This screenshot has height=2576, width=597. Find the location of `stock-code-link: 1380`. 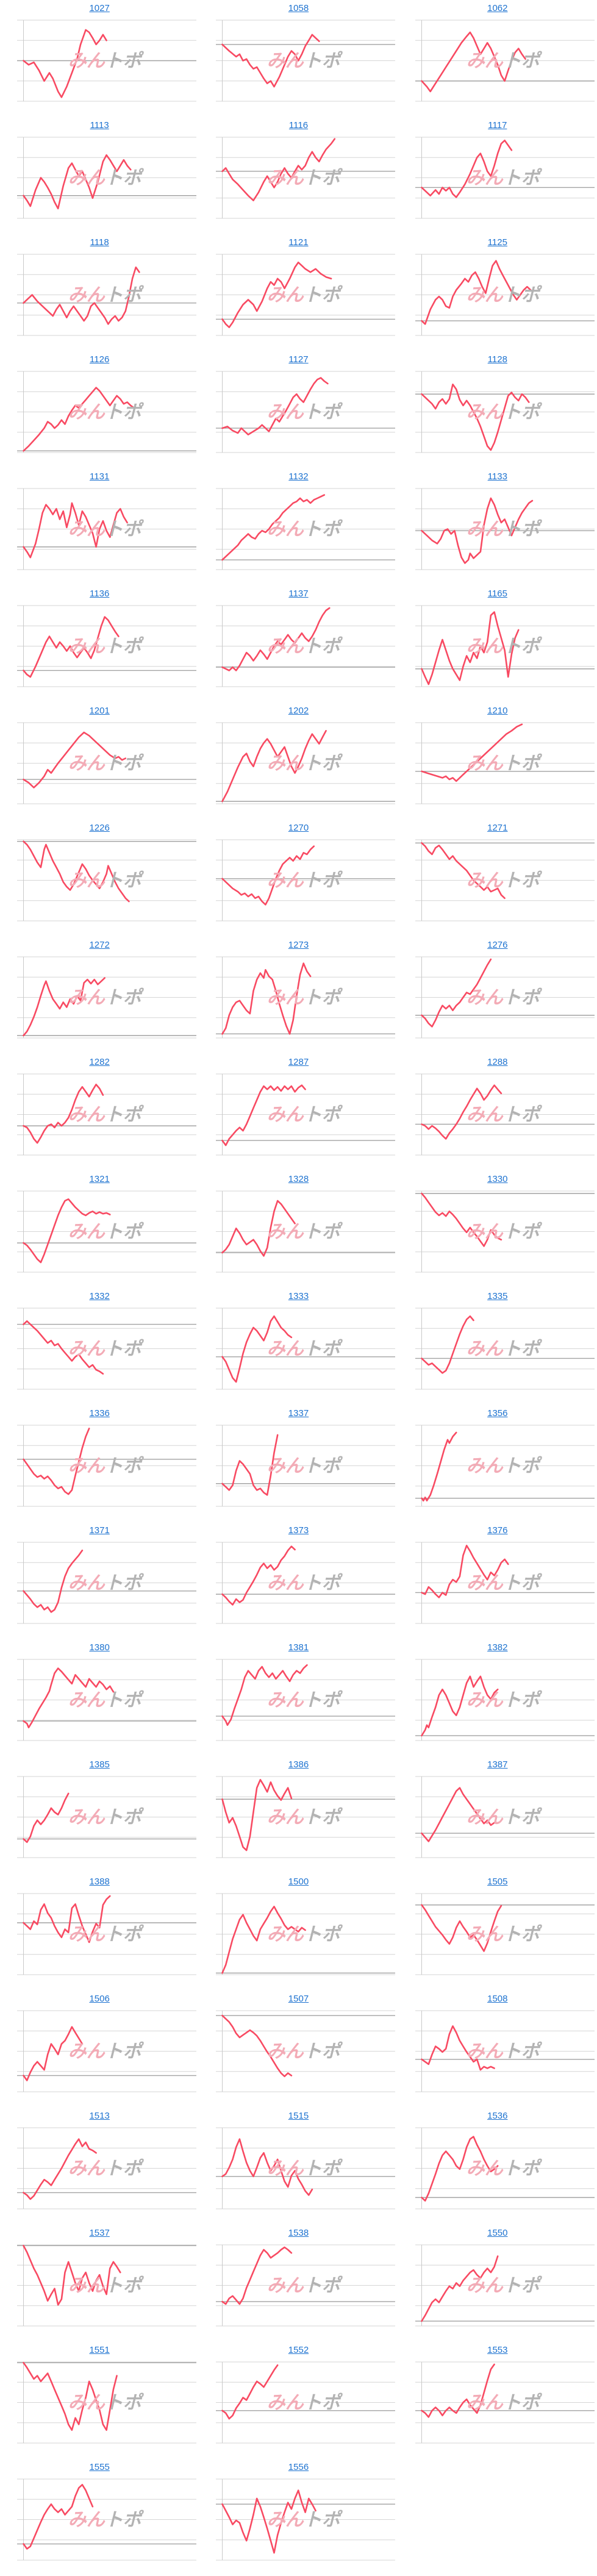

stock-code-link: 1380 is located at coordinates (99, 1648).